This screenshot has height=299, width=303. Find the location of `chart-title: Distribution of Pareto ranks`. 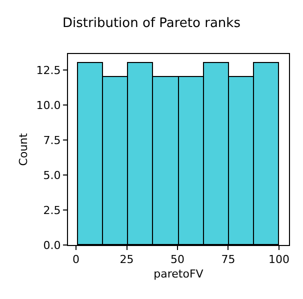

chart-title: Distribution of Pareto ranks is located at coordinates (151, 24).